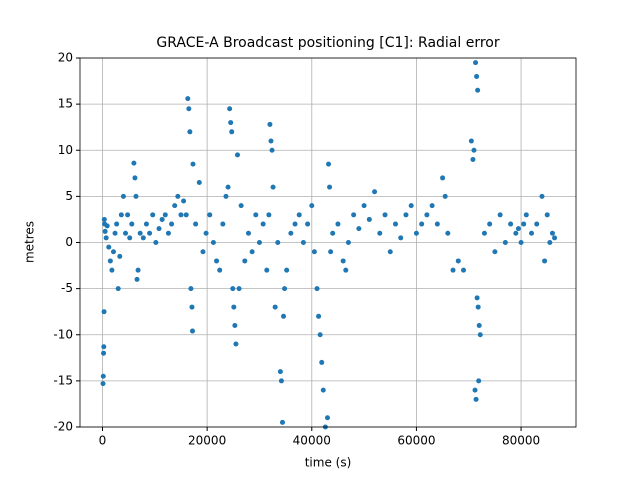 This screenshot has height=484, width=640. Describe the element at coordinates (65, 58) in the screenshot. I see `y-tick-label: 20` at that location.